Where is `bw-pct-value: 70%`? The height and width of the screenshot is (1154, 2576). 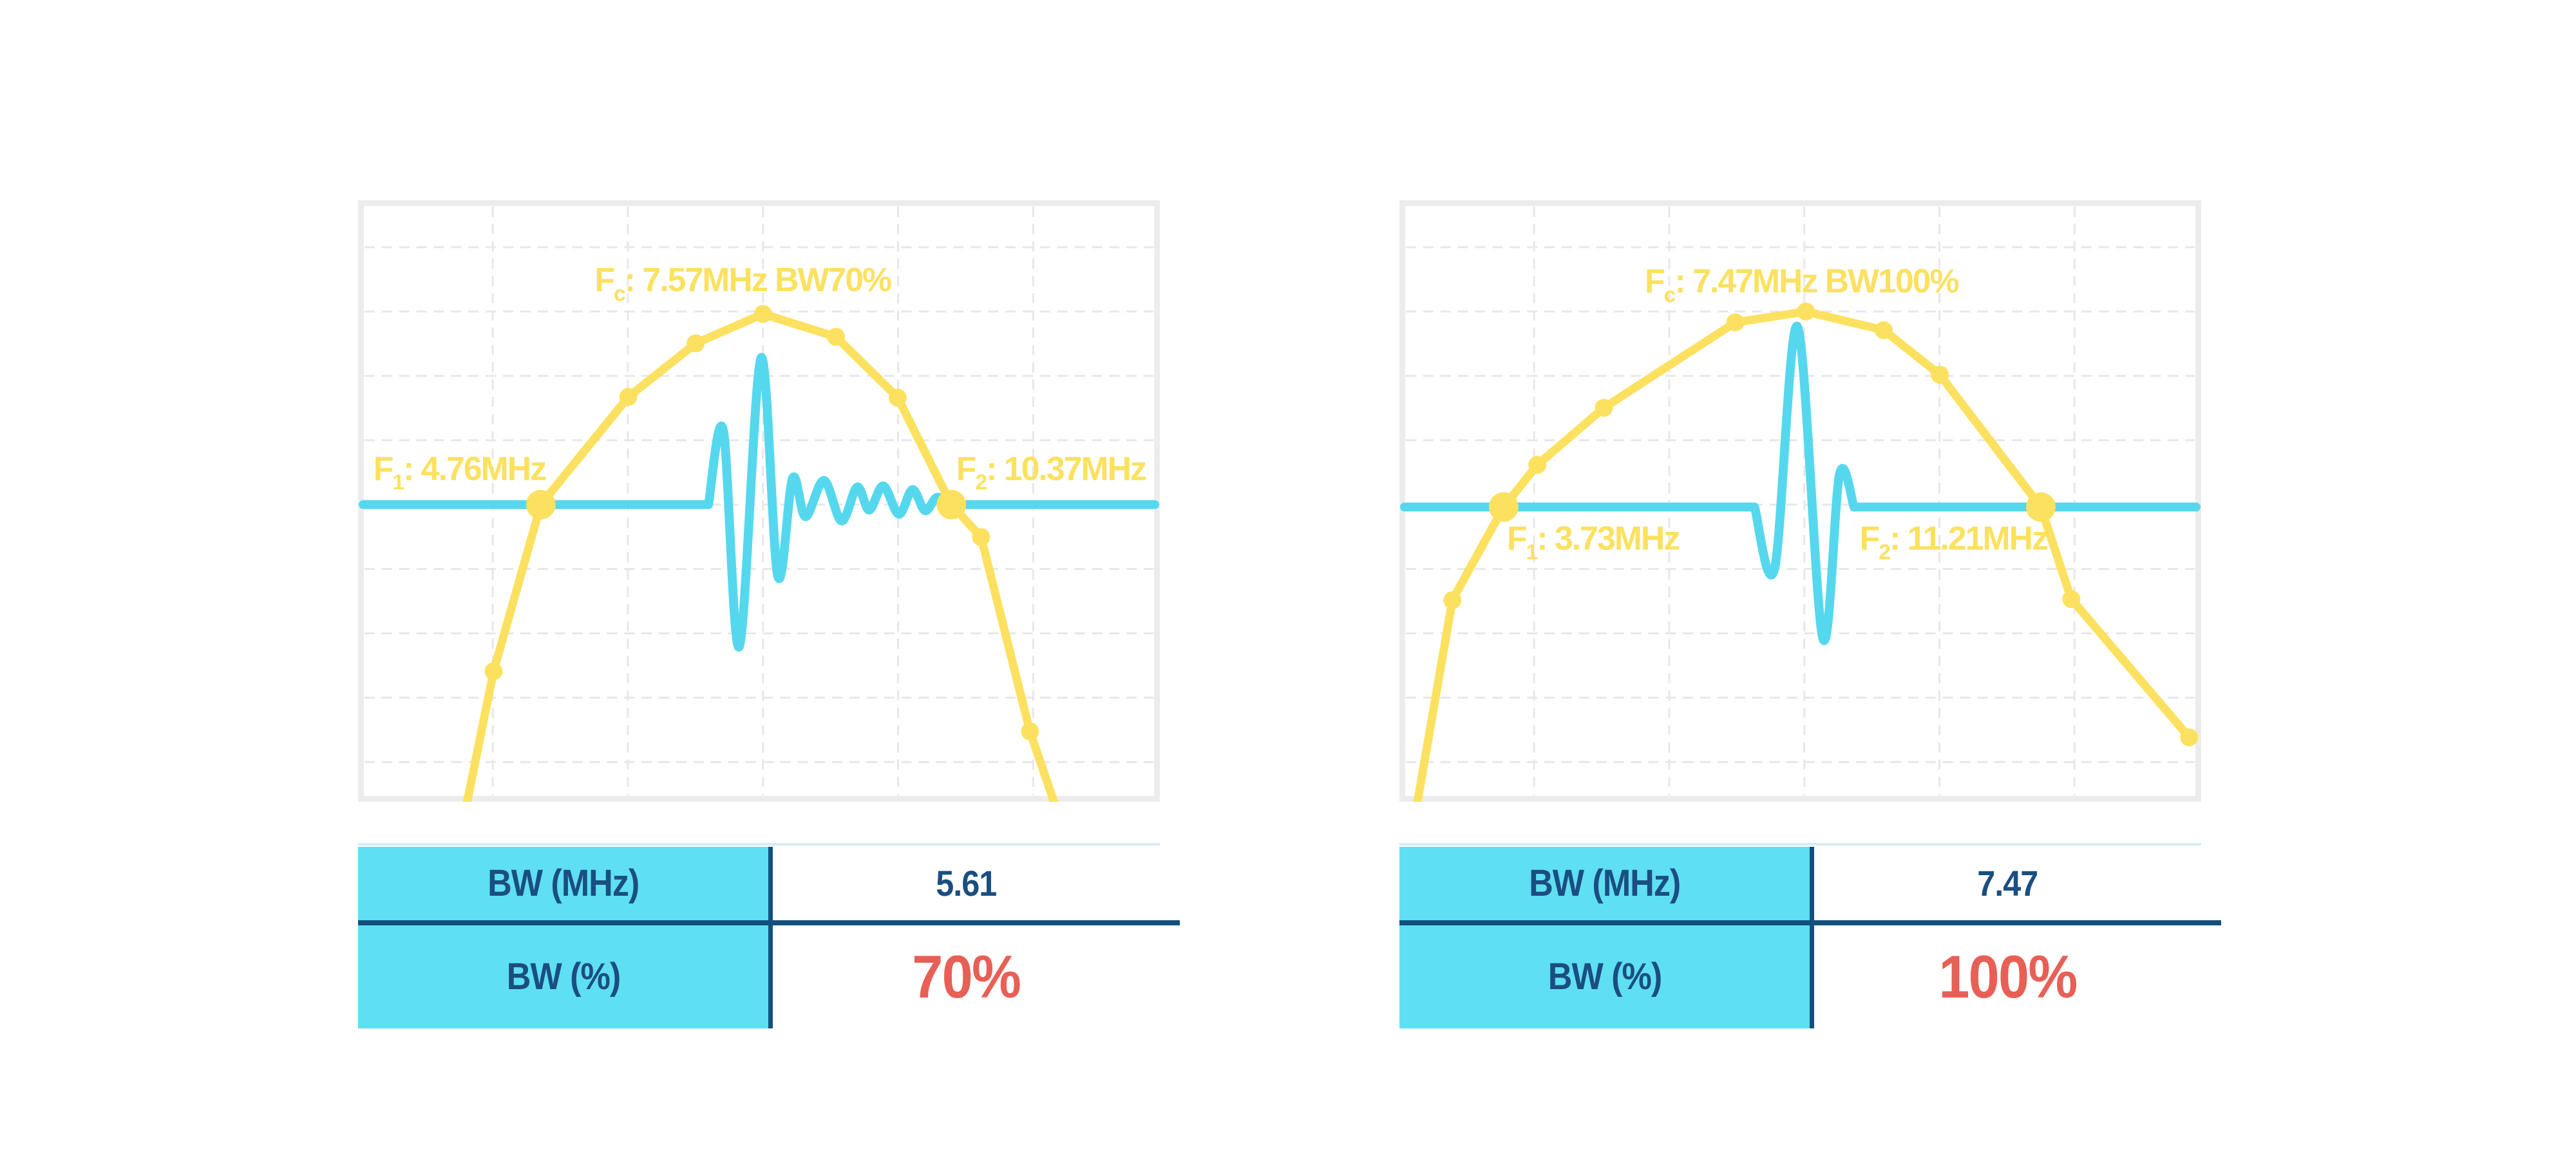 bw-pct-value: 70% is located at coordinates (967, 976).